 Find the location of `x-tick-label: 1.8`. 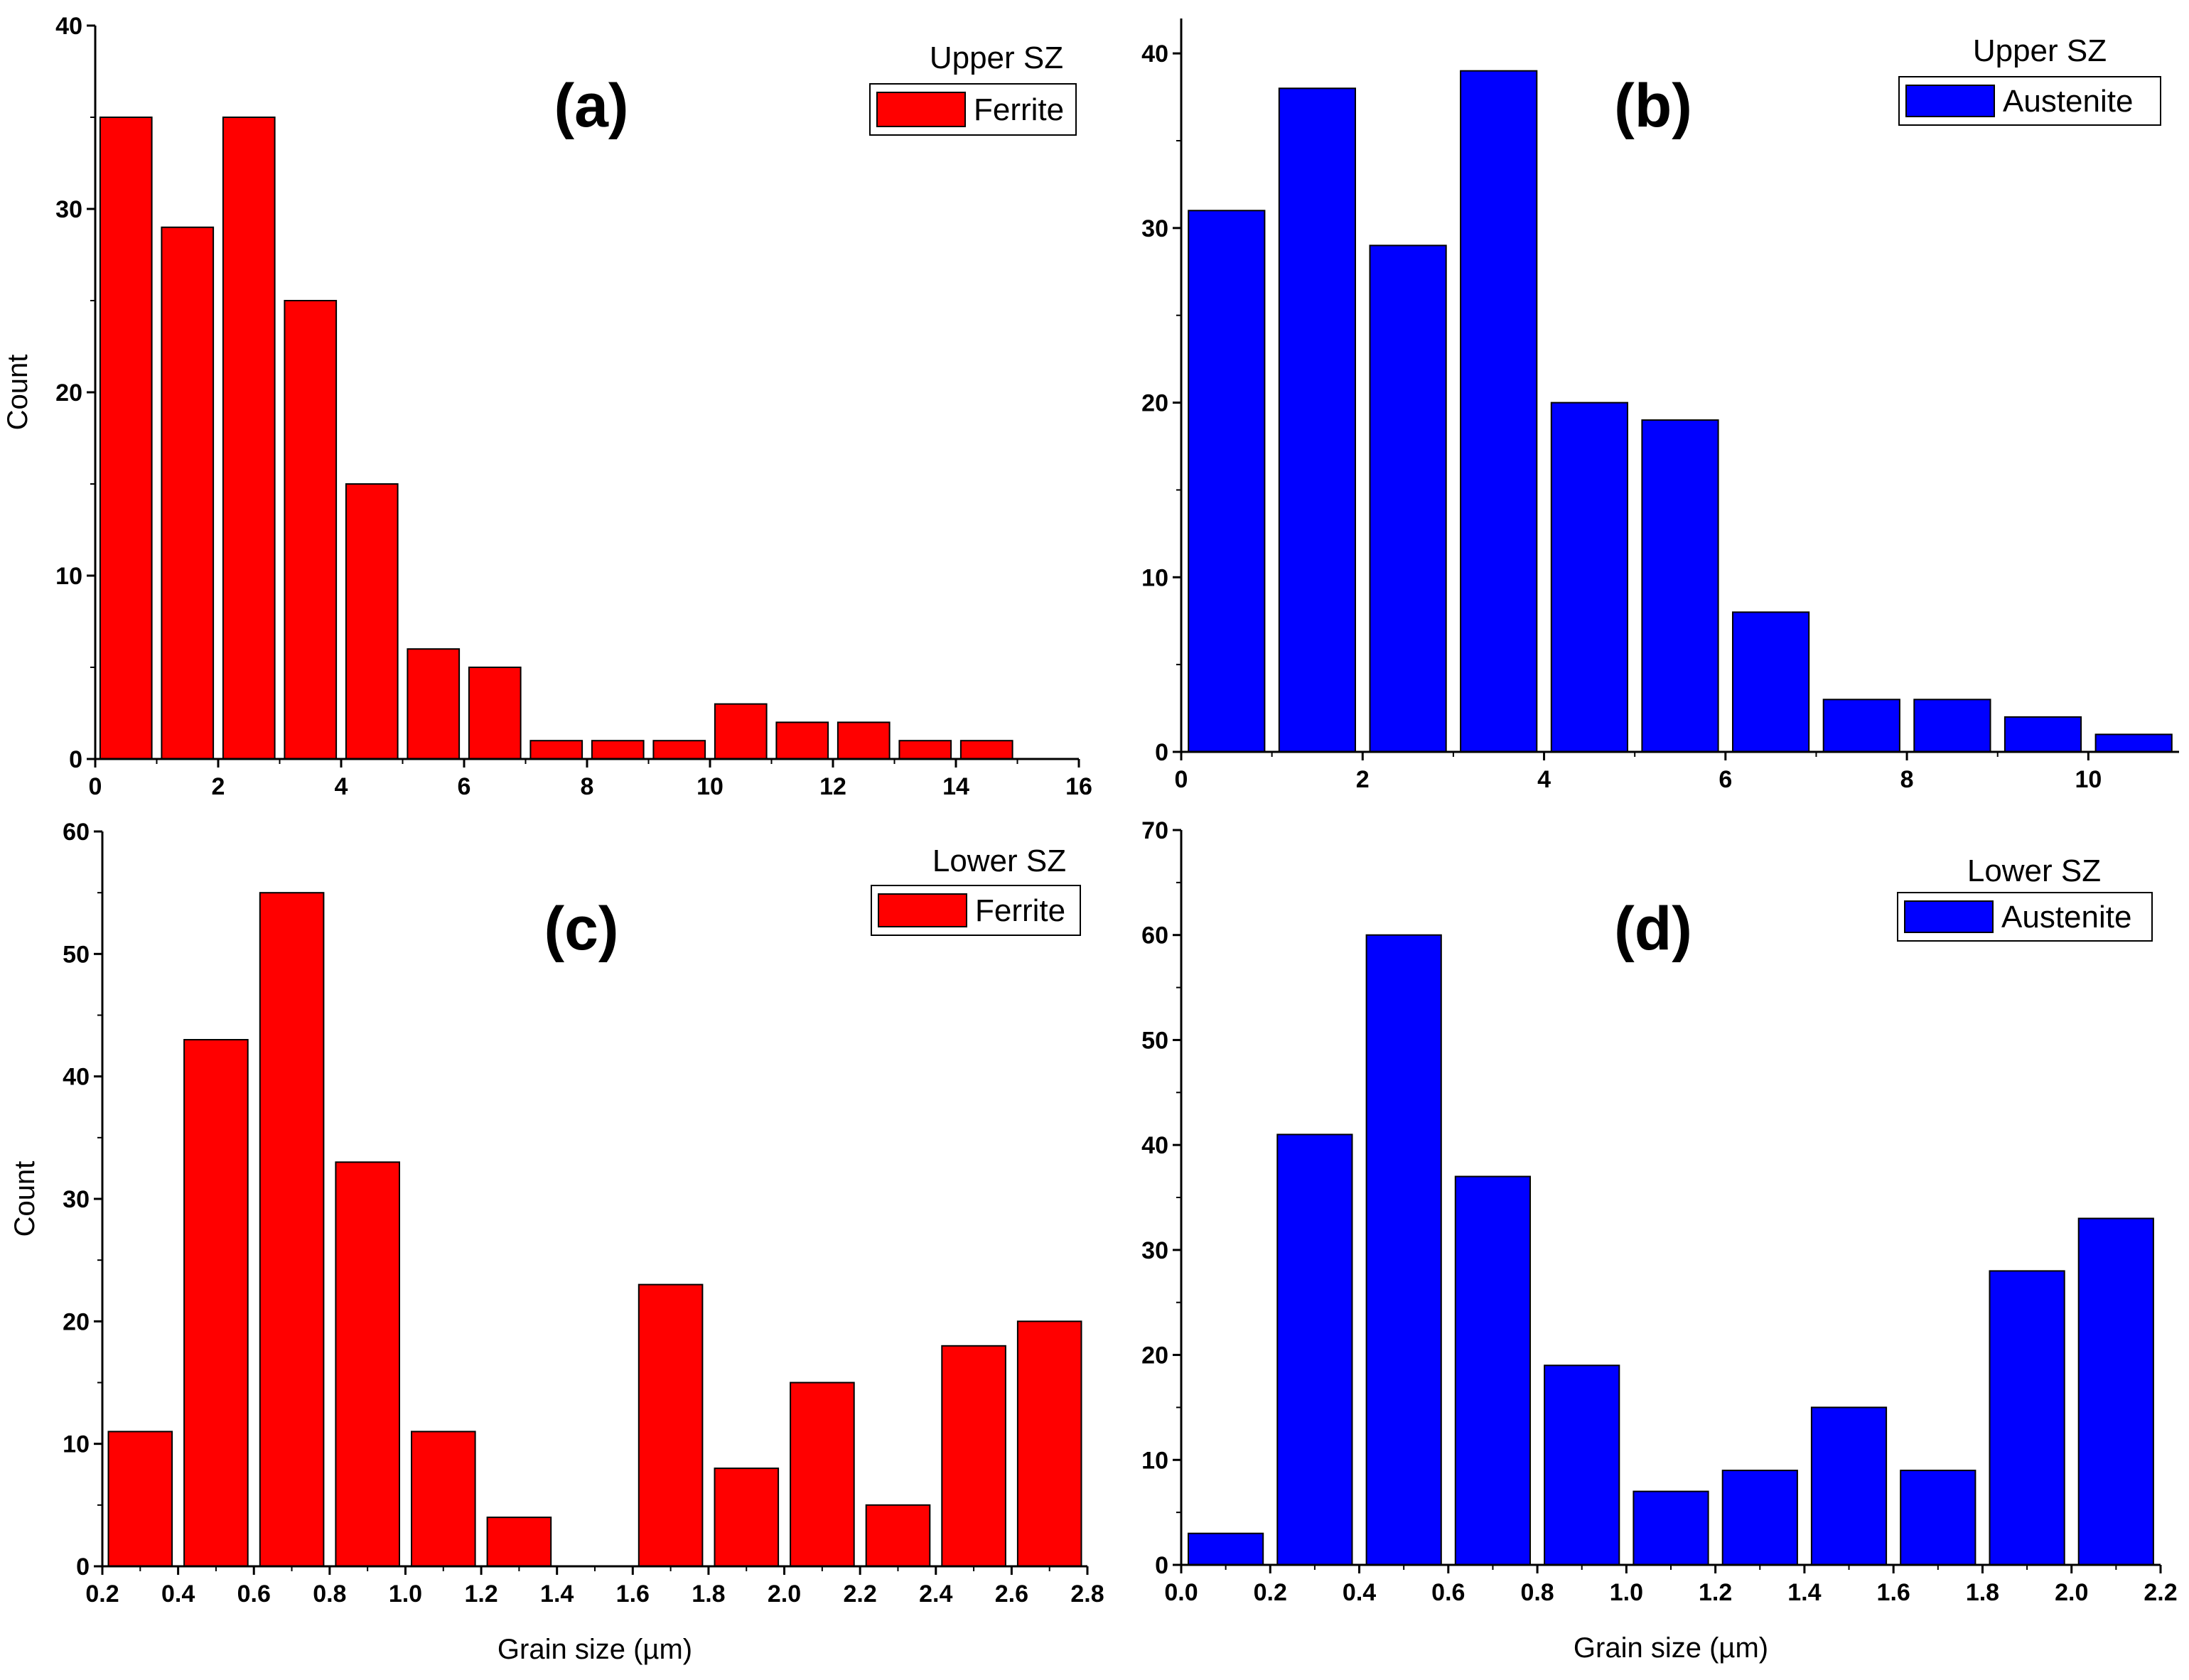

x-tick-label: 1.8 is located at coordinates (709, 1594).